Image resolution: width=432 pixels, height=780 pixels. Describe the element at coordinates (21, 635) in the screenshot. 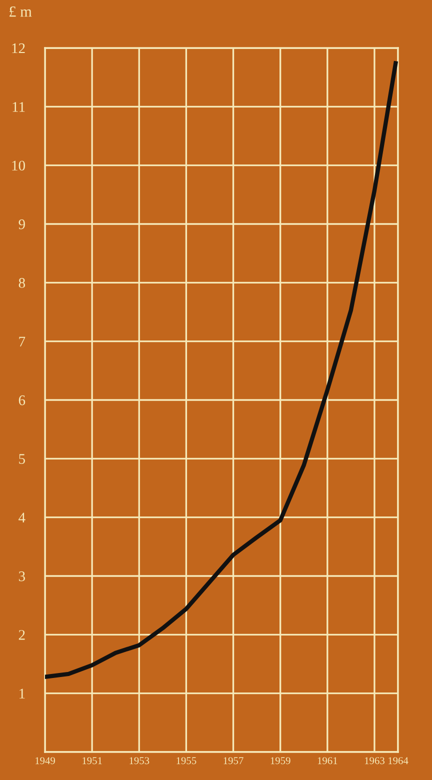

I see `y-tick-label: 2` at that location.